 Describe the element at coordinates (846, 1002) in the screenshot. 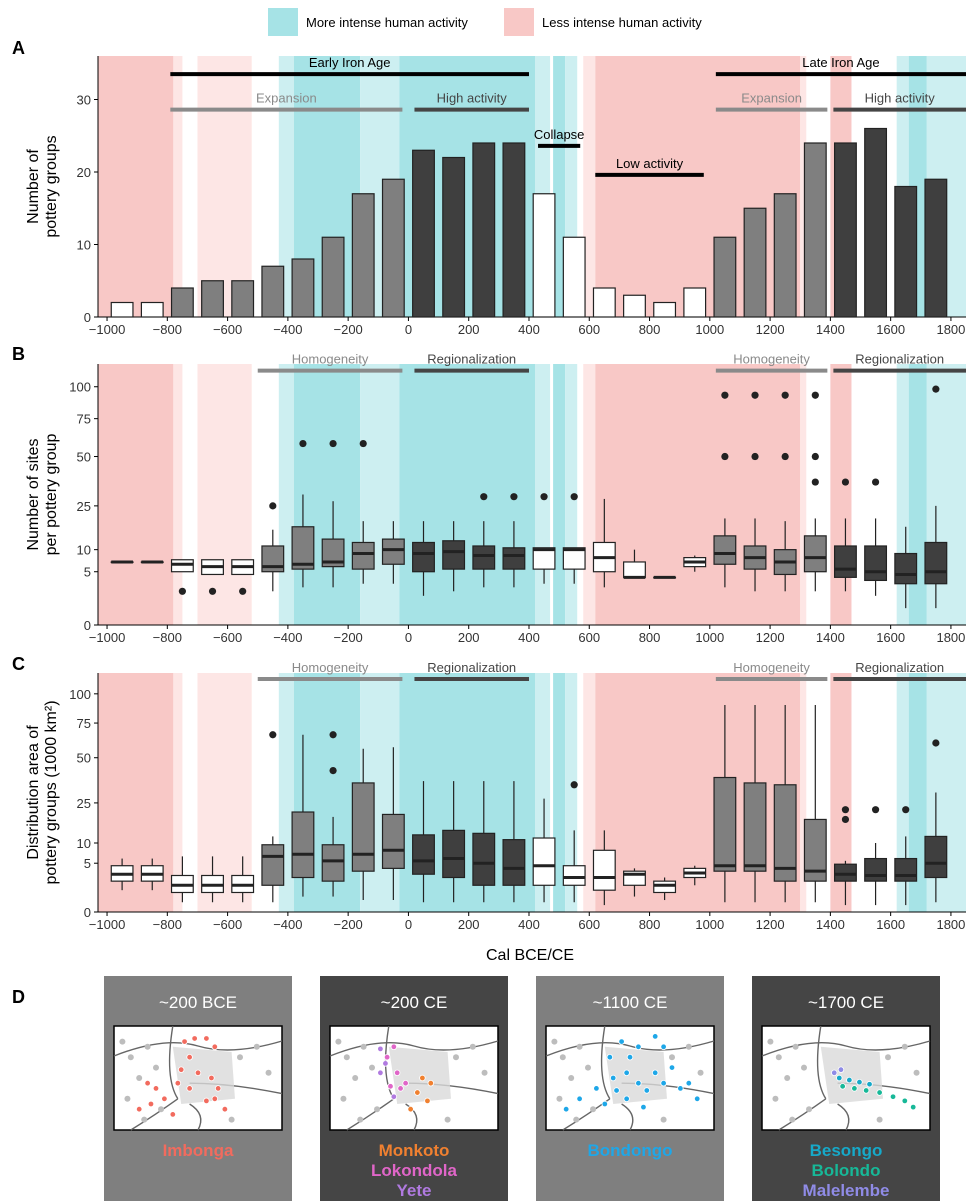

I see `map-title: ~1700 CE` at that location.